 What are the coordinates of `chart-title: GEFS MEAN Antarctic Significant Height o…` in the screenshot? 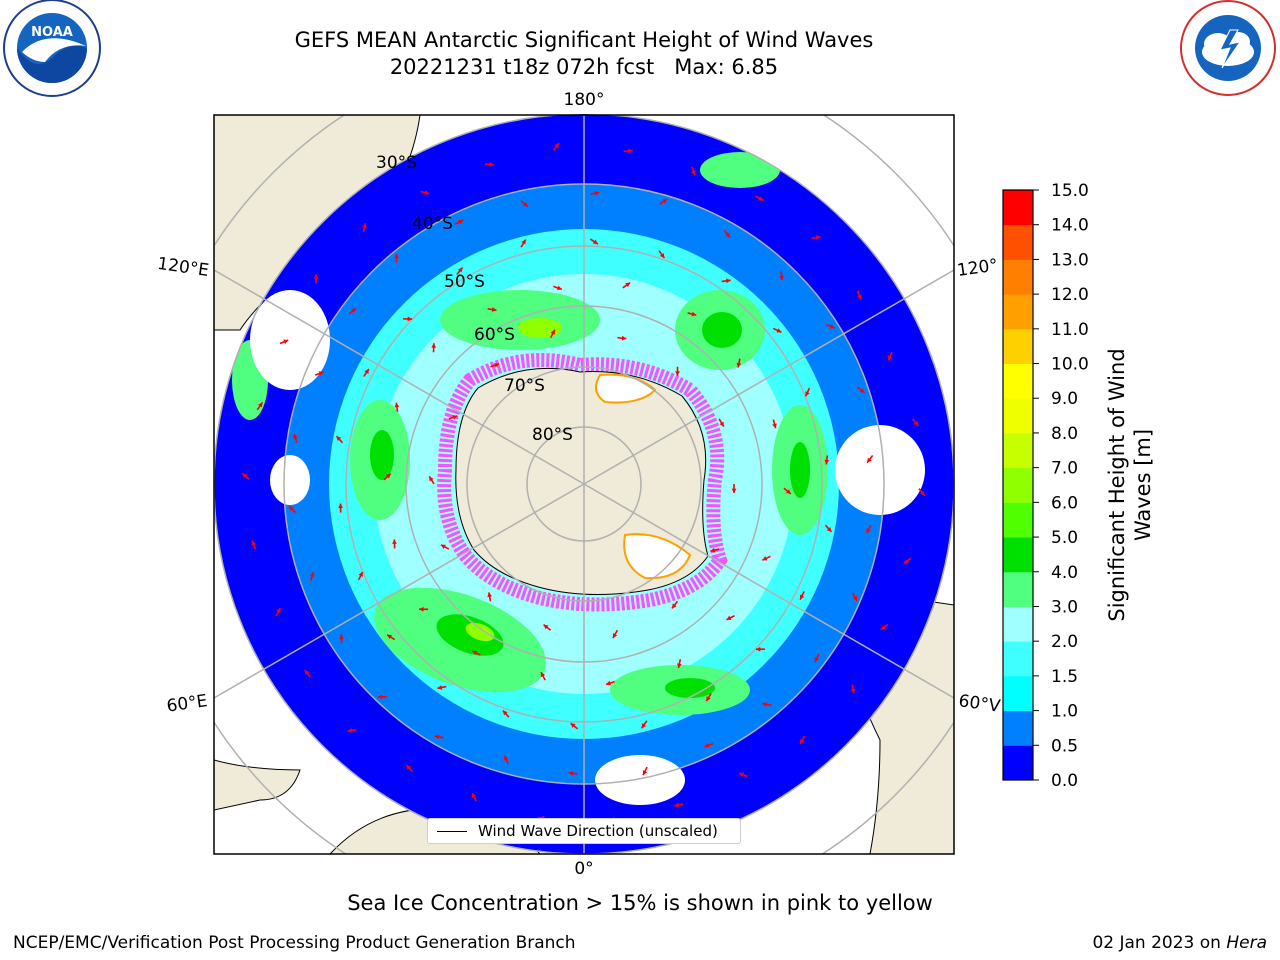 It's located at (584, 40).